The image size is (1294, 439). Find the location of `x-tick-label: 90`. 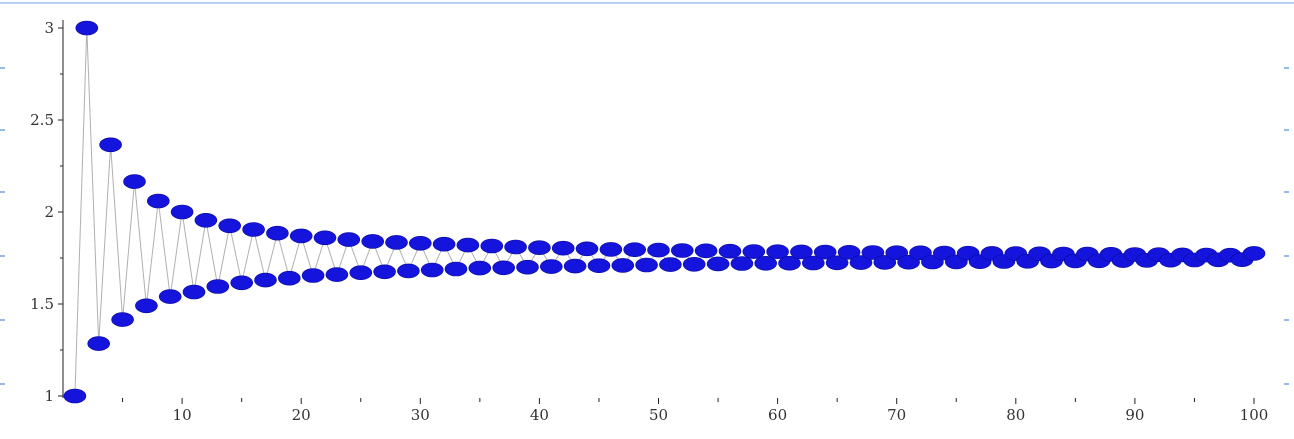

x-tick-label: 90 is located at coordinates (1134, 415).